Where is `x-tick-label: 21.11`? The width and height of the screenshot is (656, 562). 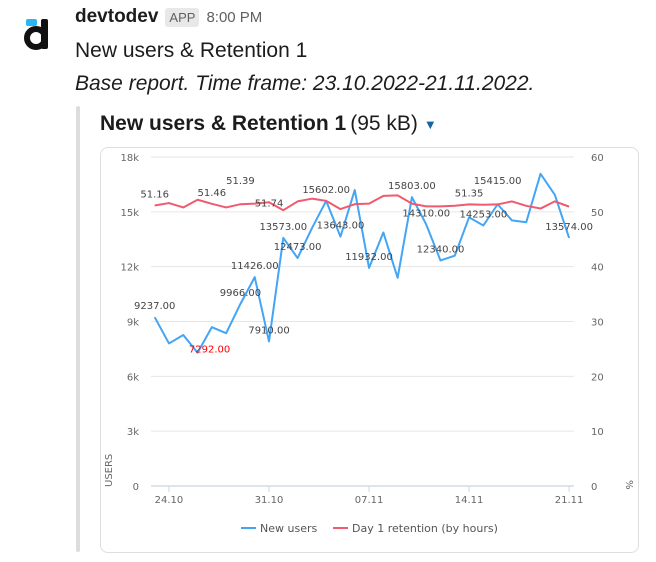 x-tick-label: 21.11 is located at coordinates (569, 500).